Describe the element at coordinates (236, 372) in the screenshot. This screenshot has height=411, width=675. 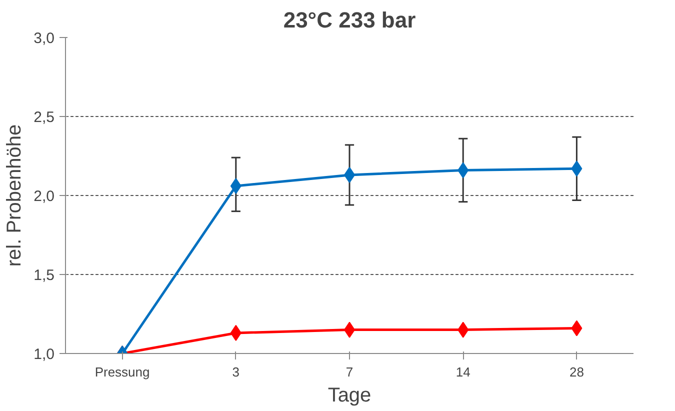
I see `x-tick-label: 3` at that location.